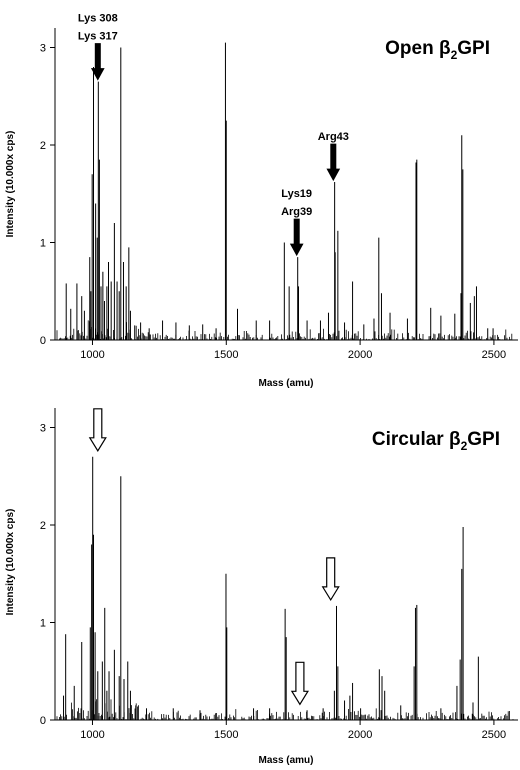 Image resolution: width=520 pixels, height=770 pixels. What do you see at coordinates (98, 19) in the screenshot?
I see `annotation-label: Lys 308` at bounding box center [98, 19].